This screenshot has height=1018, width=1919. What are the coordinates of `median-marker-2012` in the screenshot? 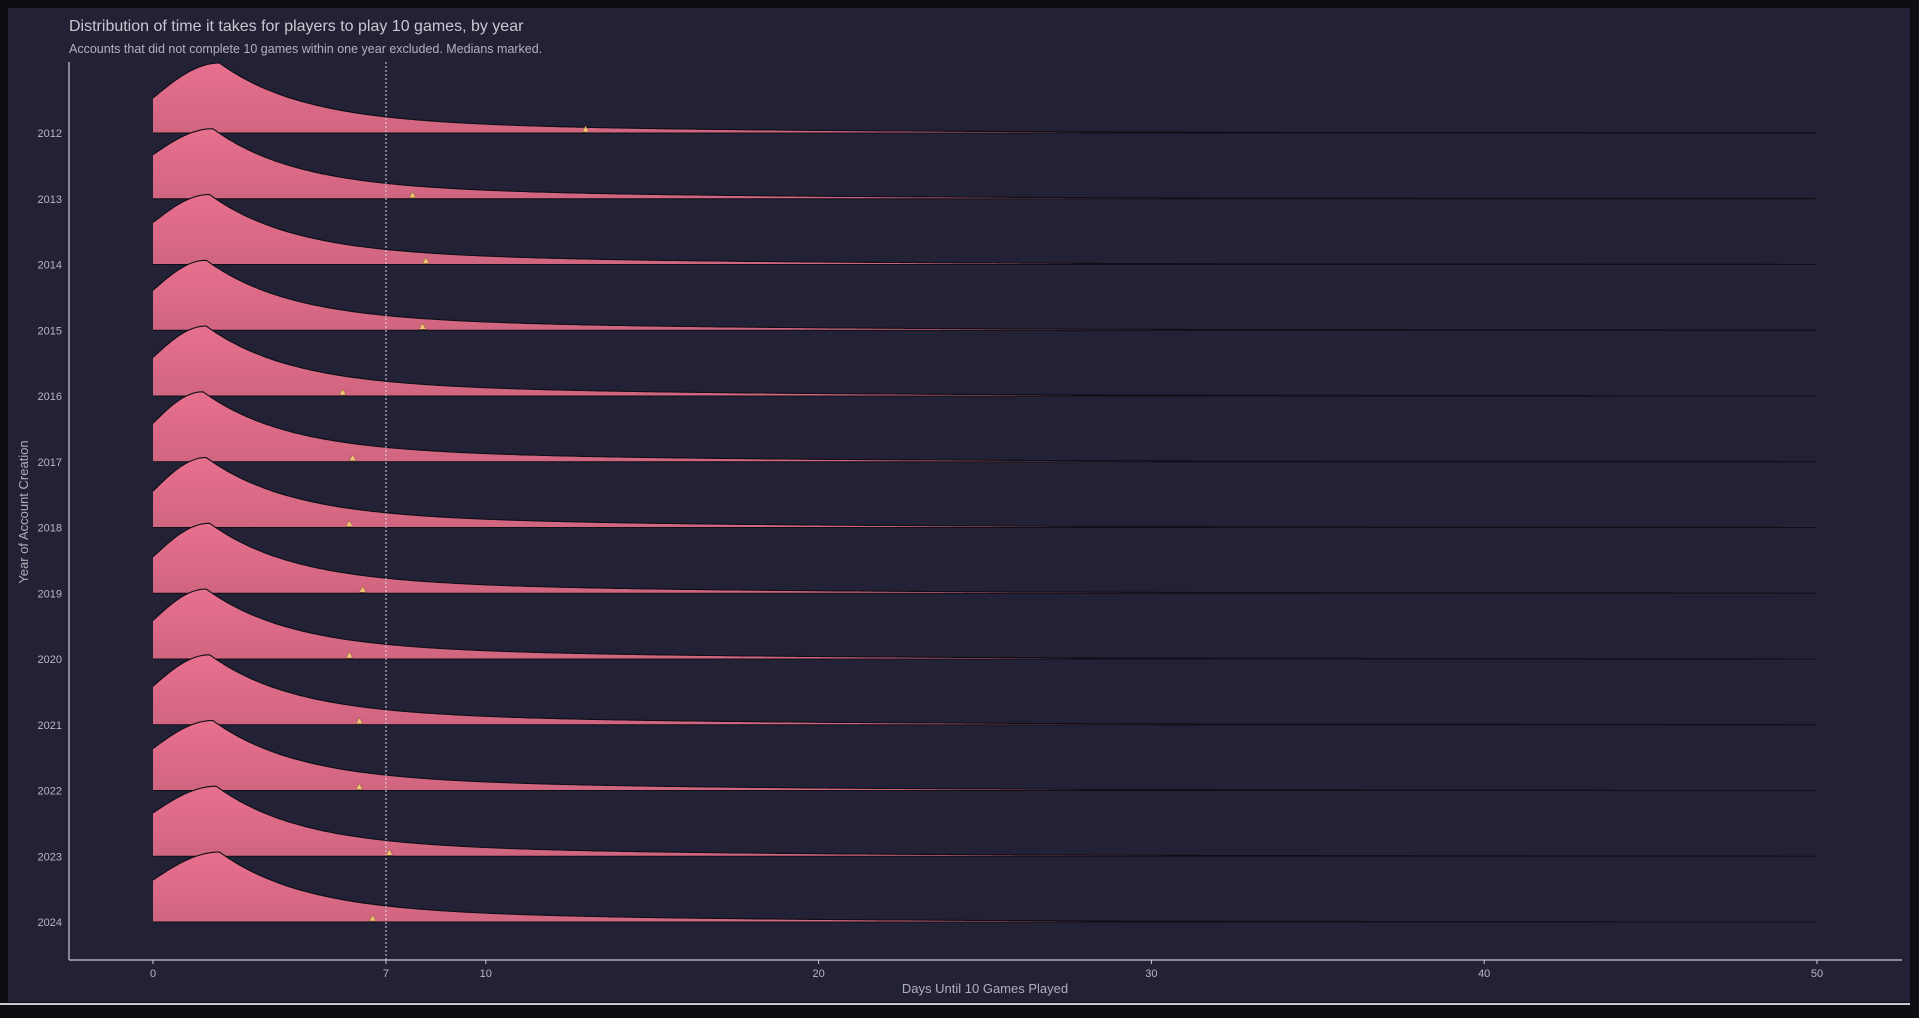 It's located at (585, 129).